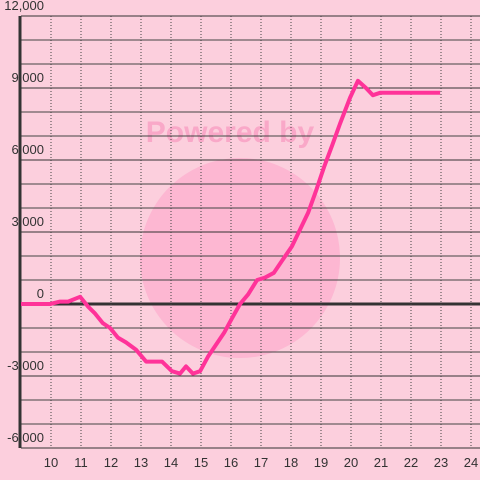 The height and width of the screenshot is (480, 480). Describe the element at coordinates (291, 462) in the screenshot. I see `x-tick-label: 18` at that location.